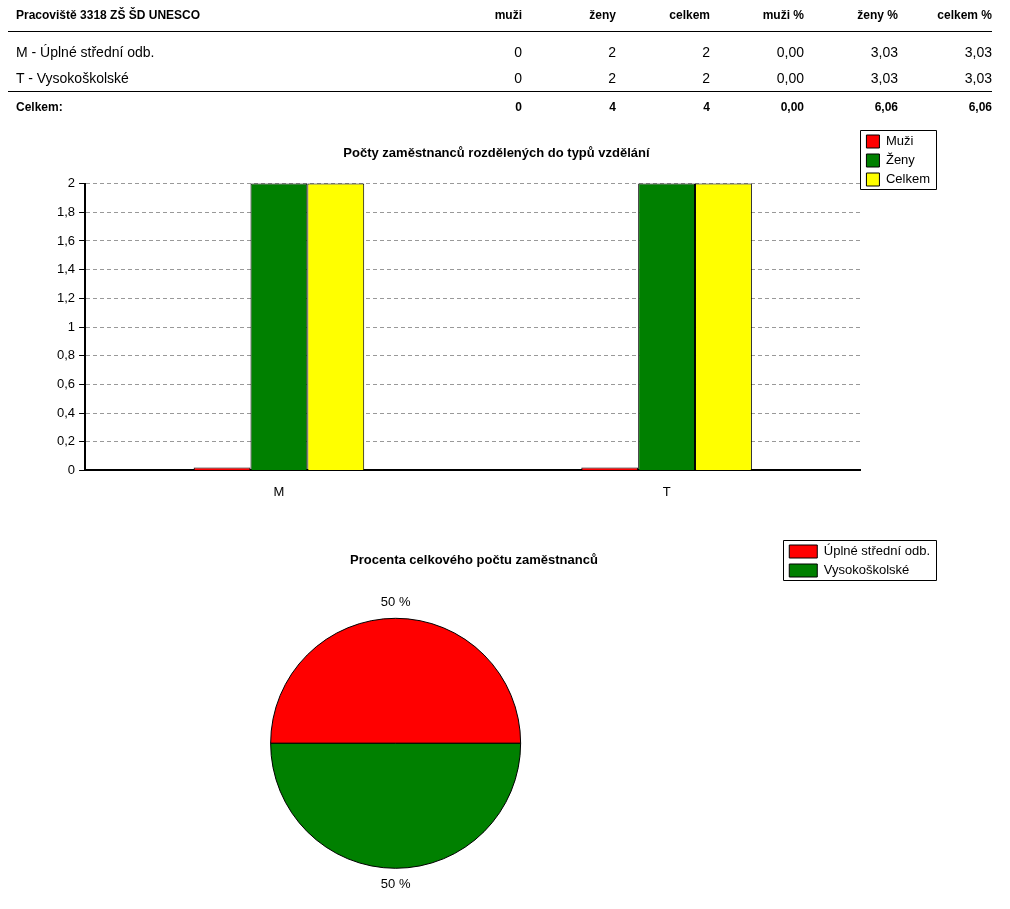 The width and height of the screenshot is (1010, 909). Describe the element at coordinates (66, 355) in the screenshot. I see `y-tick-label: 0,8` at that location.